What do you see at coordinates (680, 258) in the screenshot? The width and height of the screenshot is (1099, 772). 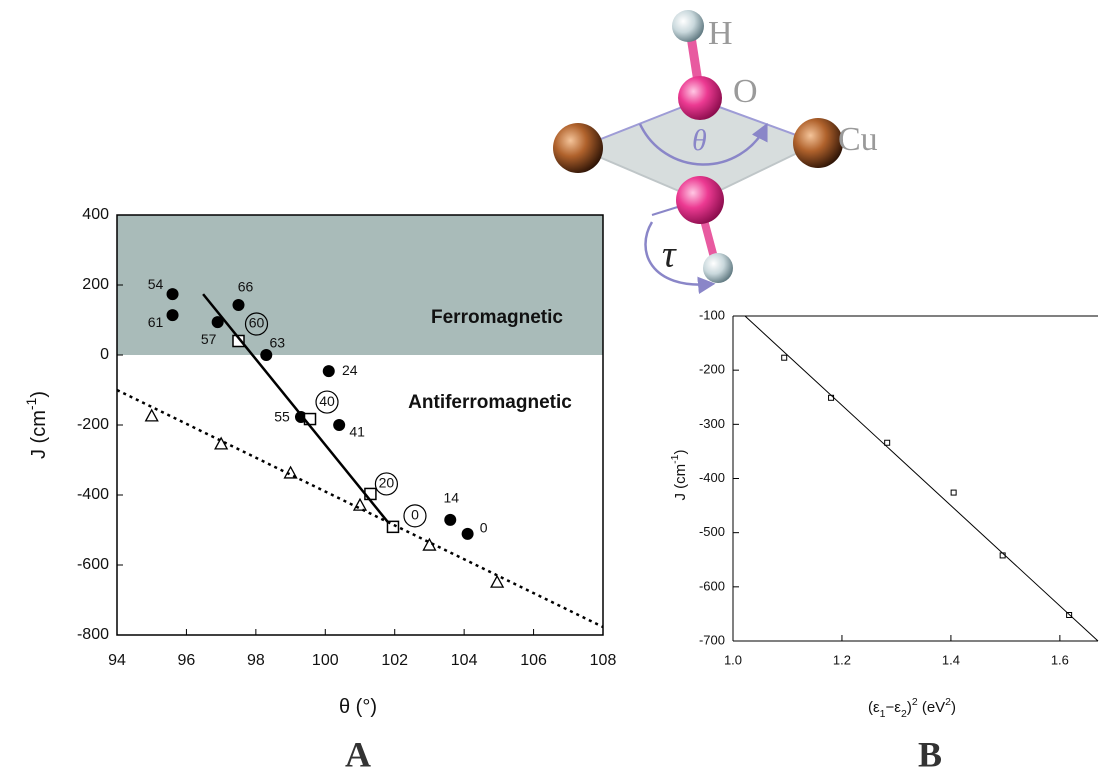 I see `tau-arc` at bounding box center [680, 258].